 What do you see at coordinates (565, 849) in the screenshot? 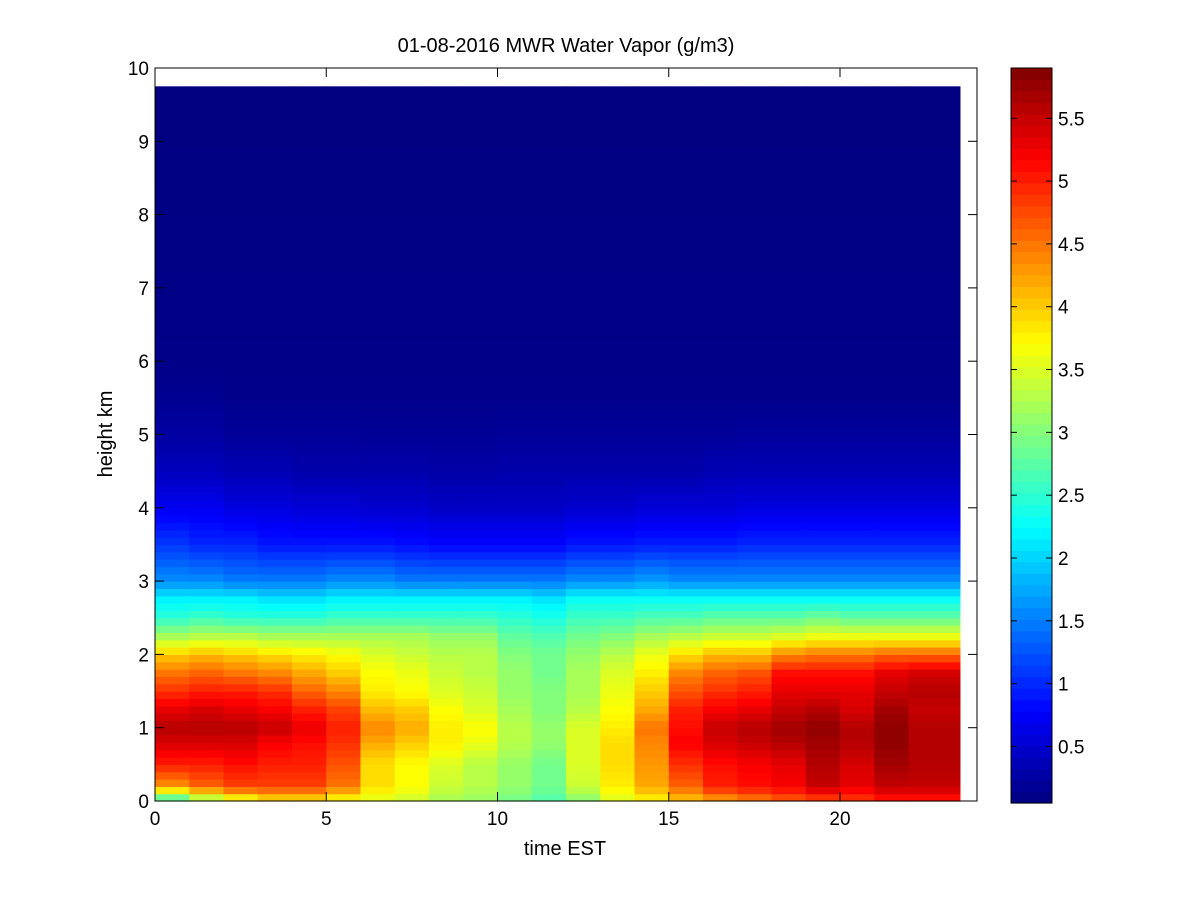
I see `x-axis-label: time EST` at bounding box center [565, 849].